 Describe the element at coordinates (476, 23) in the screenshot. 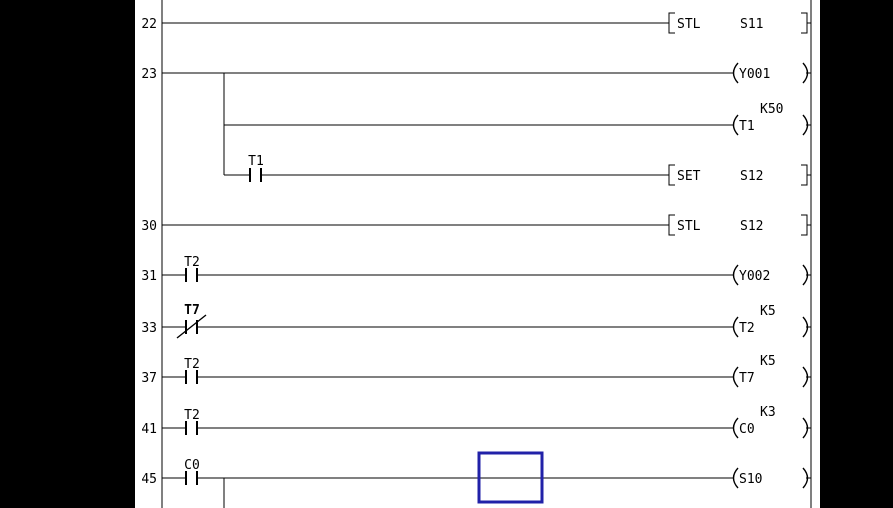

I see `rung: 22 STL S11` at that location.